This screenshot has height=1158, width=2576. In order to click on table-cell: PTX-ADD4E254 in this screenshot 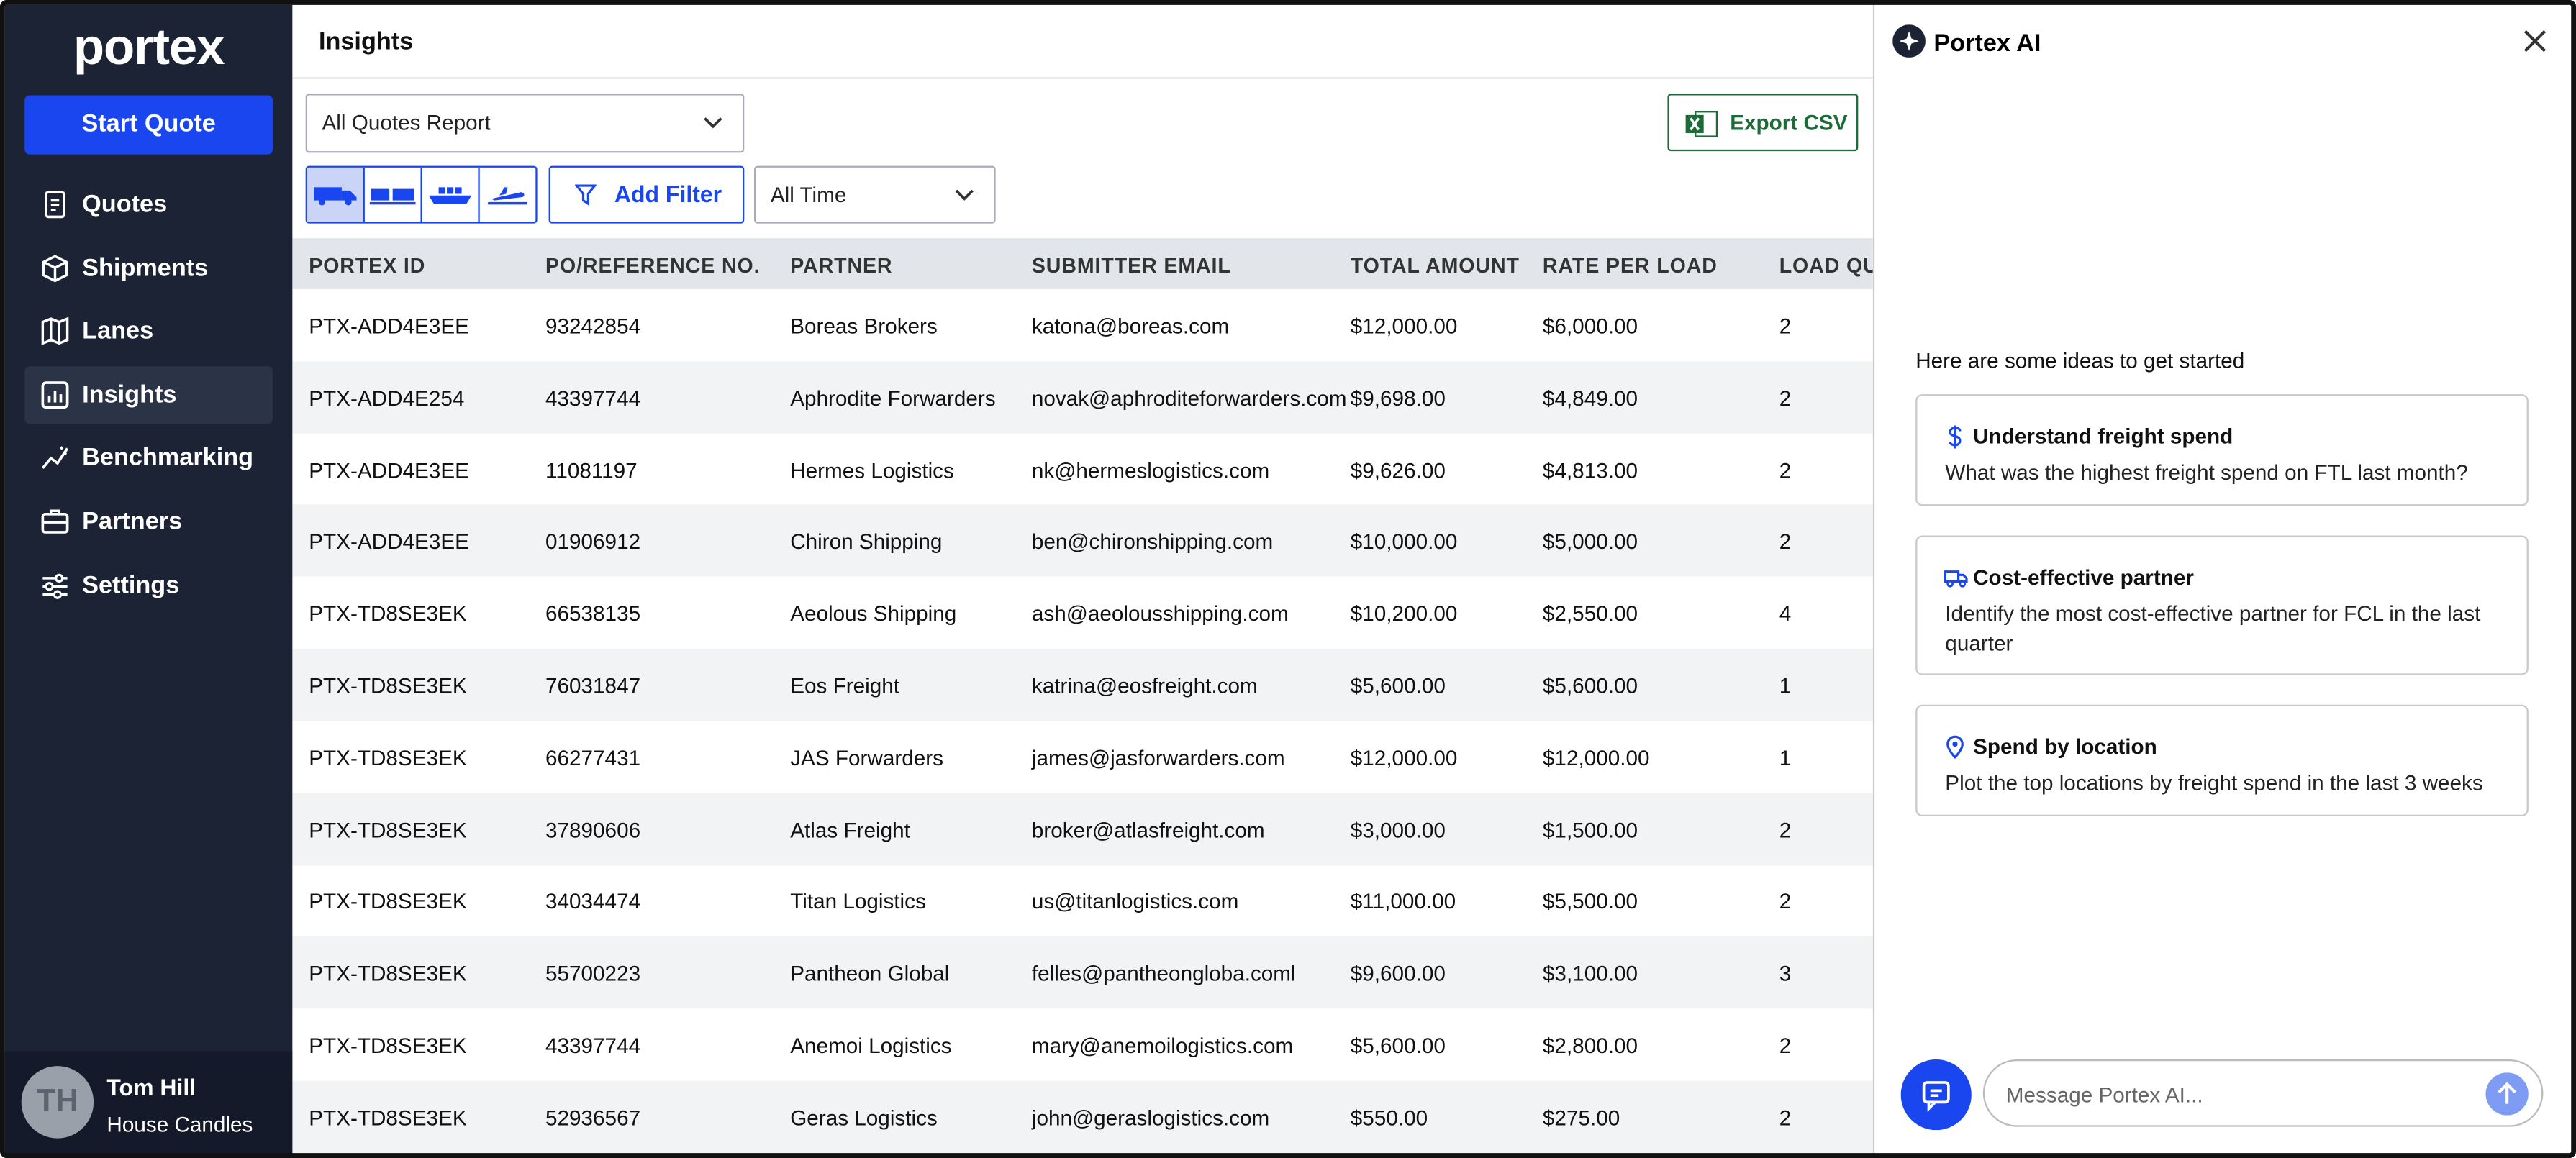, I will do `click(387, 398)`.